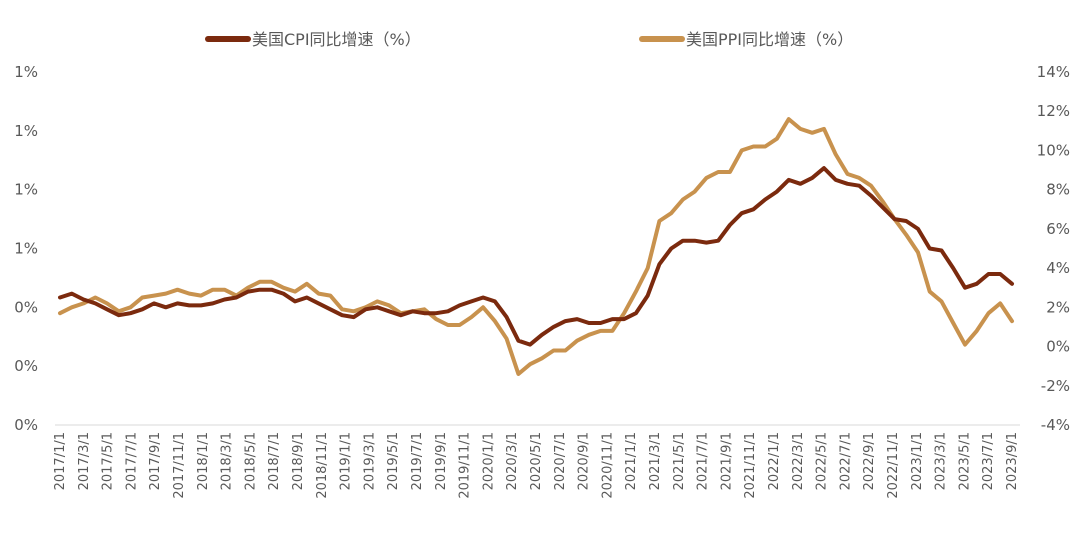 The width and height of the screenshot is (1080, 535). What do you see at coordinates (417, 461) in the screenshot?
I see `x-tick-label: 2019/7/1` at bounding box center [417, 461].